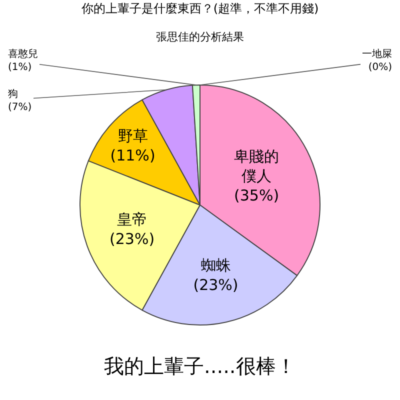  What do you see at coordinates (257, 167) in the screenshot?
I see `slice-label: 卑賤的僕人` at bounding box center [257, 167].